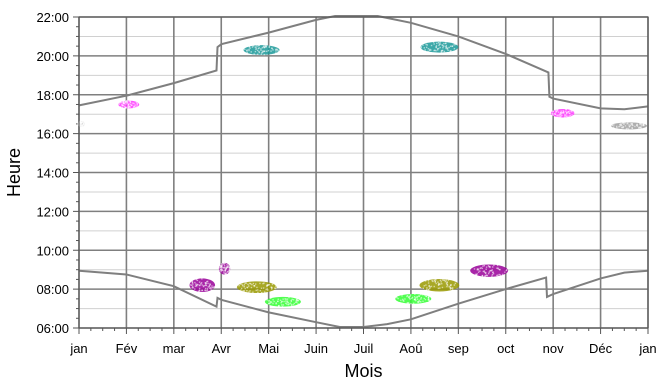 Image resolution: width=658 pixels, height=381 pixels. I want to click on x-axis-title: Mois, so click(363, 371).